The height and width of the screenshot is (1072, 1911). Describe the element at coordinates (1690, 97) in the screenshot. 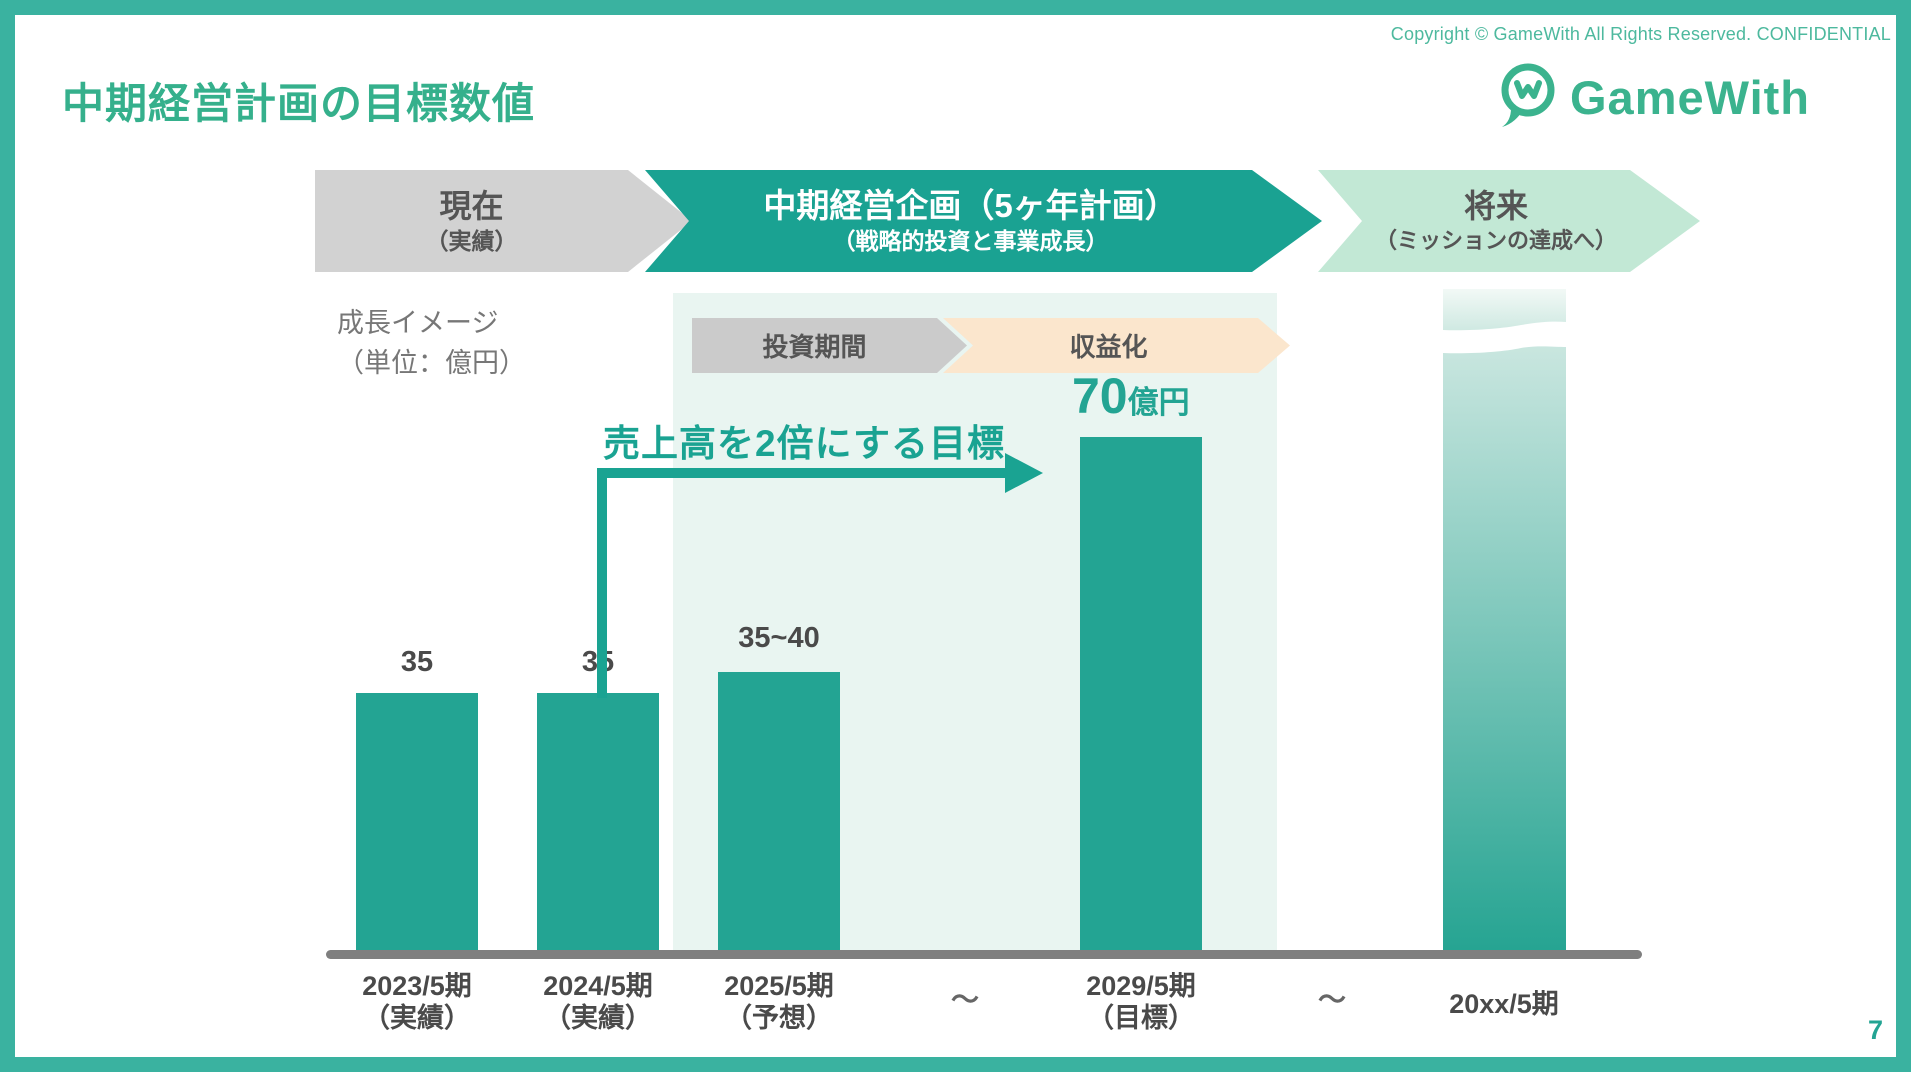

I see `gamewith-logo-text: GameWith` at that location.